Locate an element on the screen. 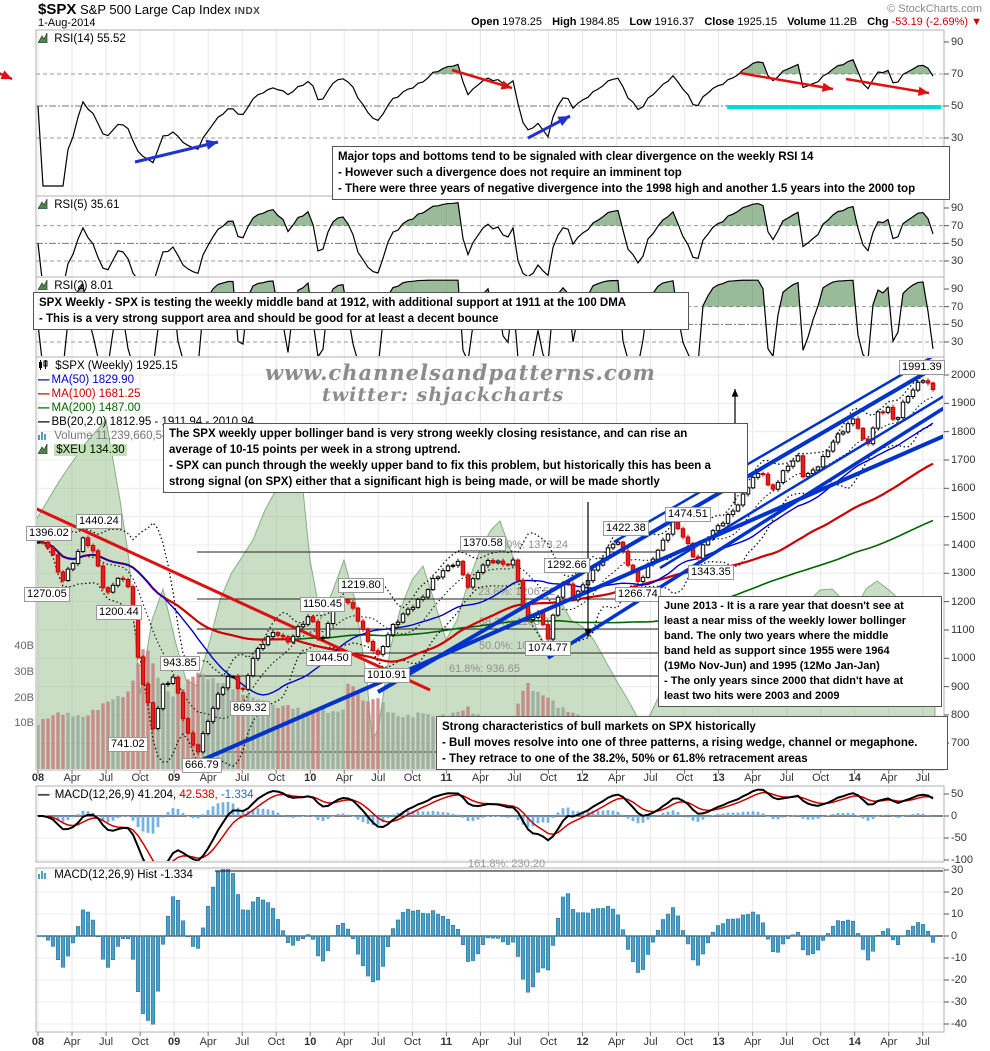 Image resolution: width=990 pixels, height=1051 pixels. price-axis-tick: 900 is located at coordinates (960, 686).